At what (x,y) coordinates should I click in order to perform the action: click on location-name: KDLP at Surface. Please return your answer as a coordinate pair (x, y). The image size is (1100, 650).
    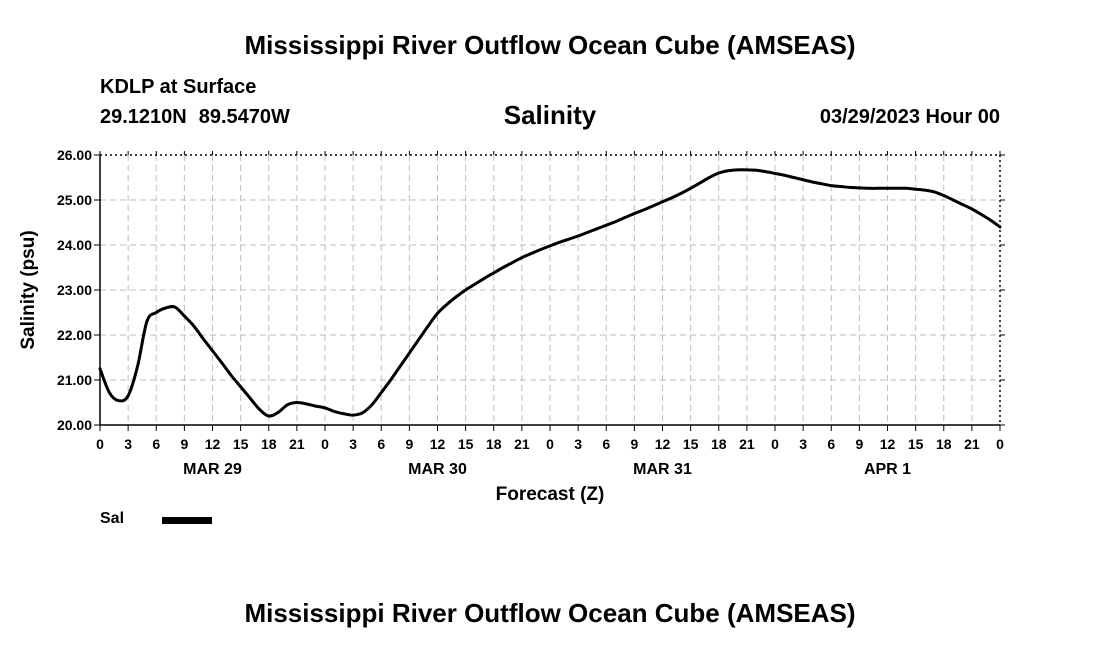
    Looking at the image, I should click on (178, 87).